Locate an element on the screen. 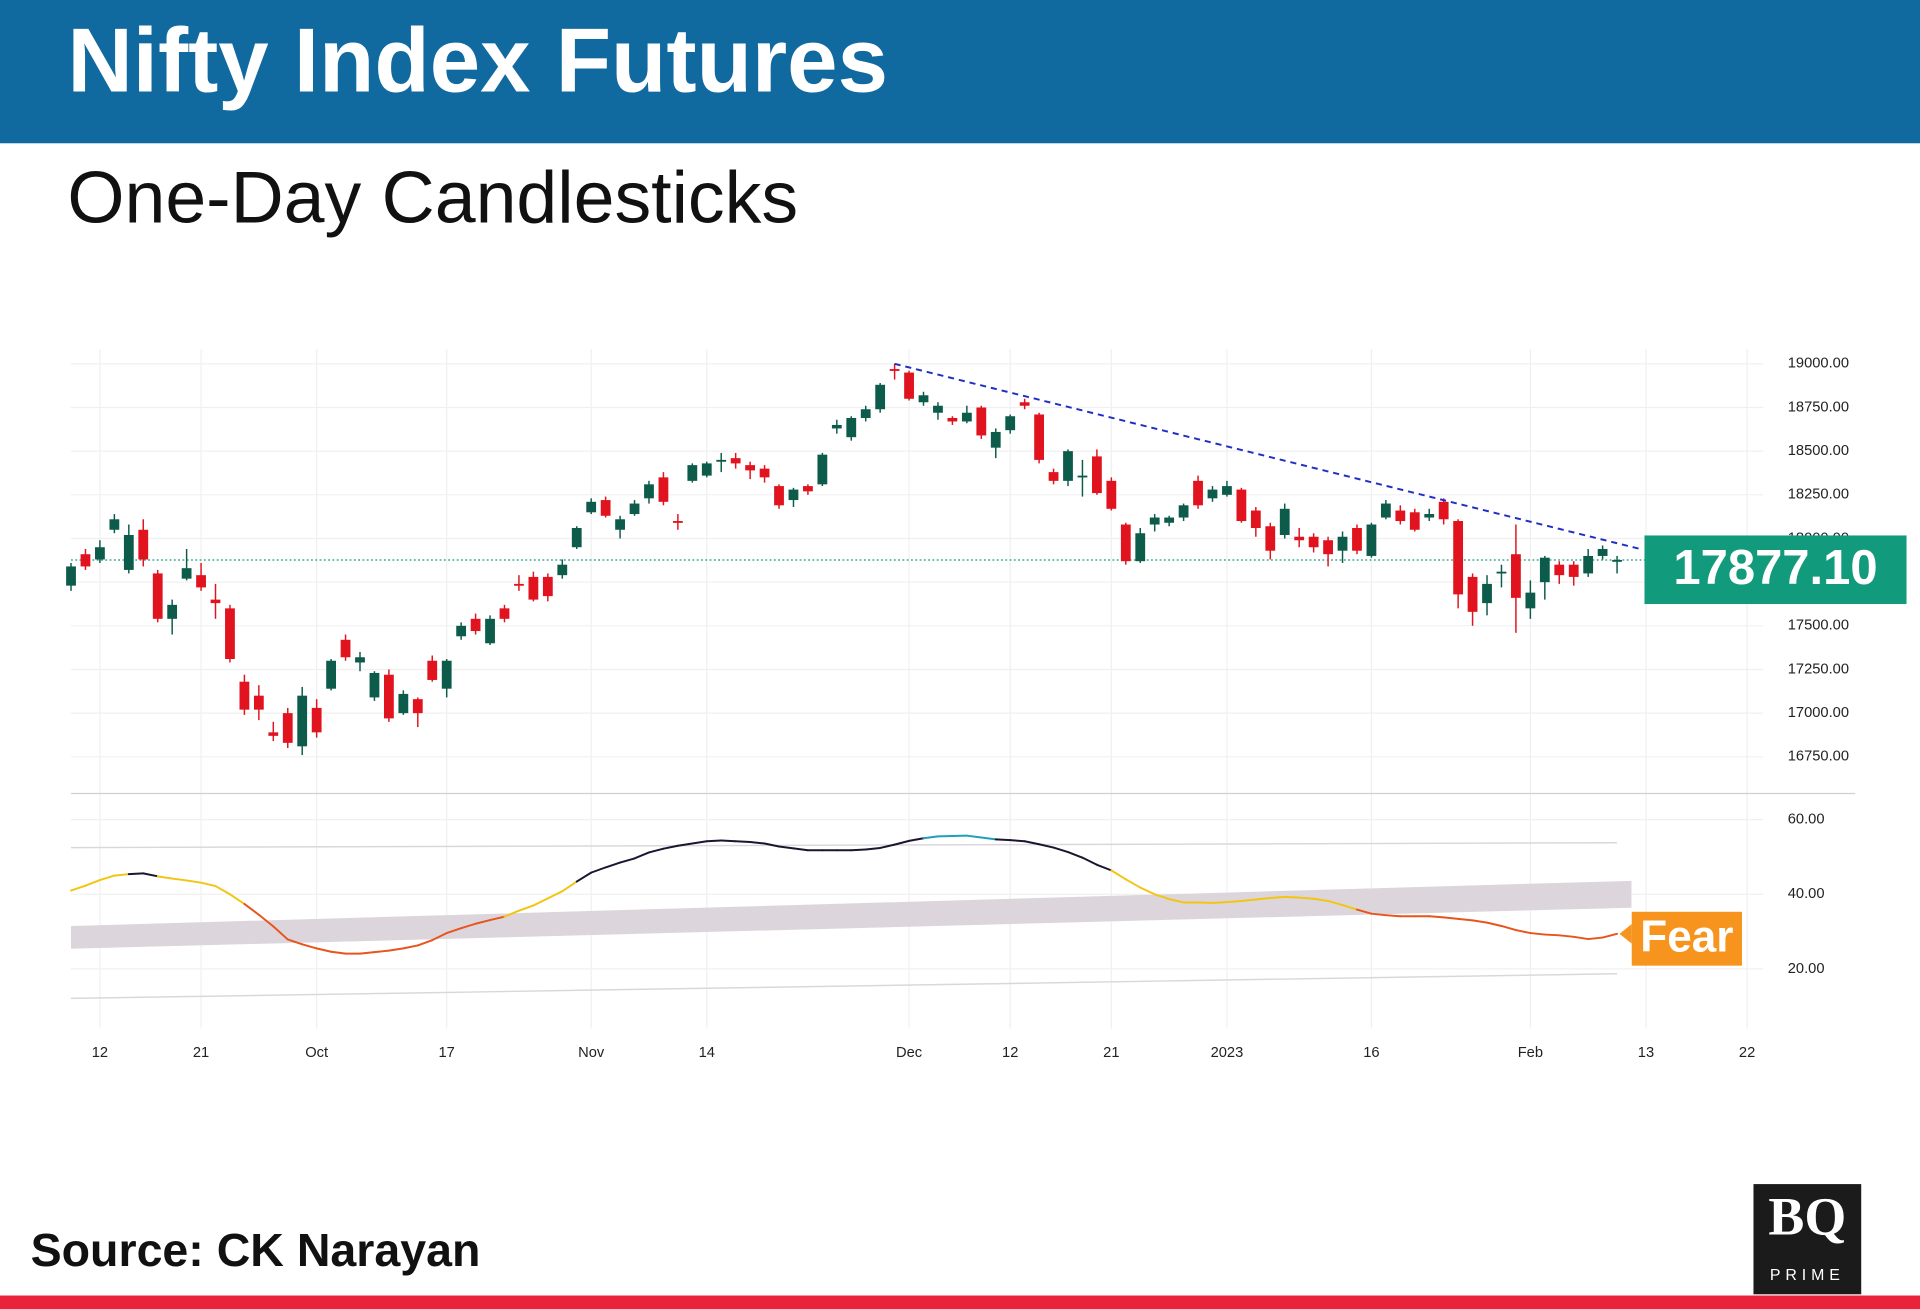 Image resolution: width=1920 pixels, height=1309 pixels. x-tick-label: Oct is located at coordinates (316, 1053).